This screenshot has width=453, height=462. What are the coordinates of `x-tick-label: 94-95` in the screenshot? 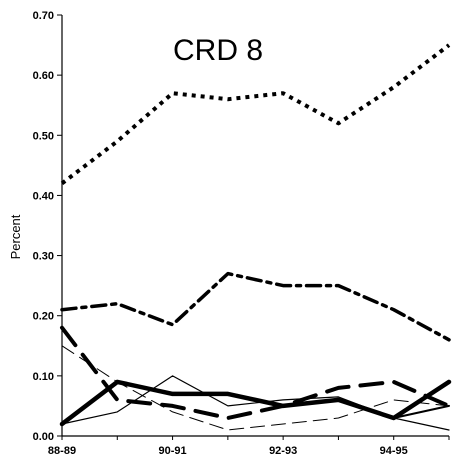 It's located at (394, 451).